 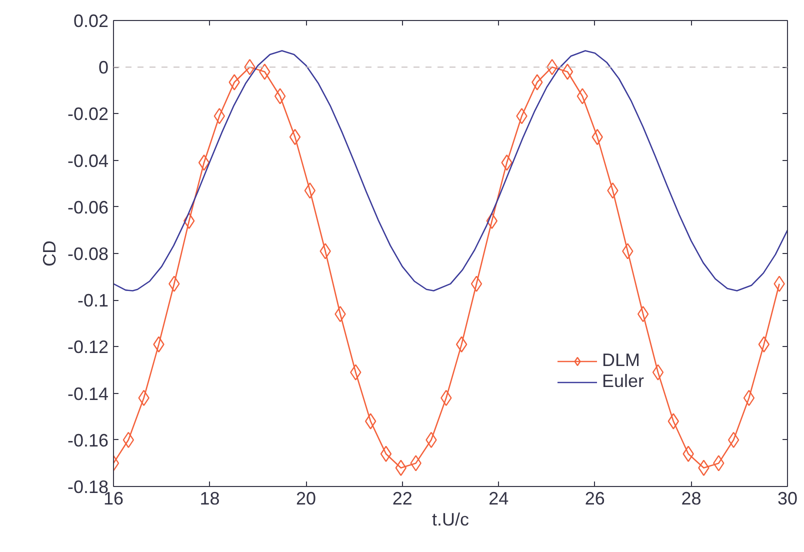 What do you see at coordinates (103, 68) in the screenshot?
I see `y-tick-label: 0` at bounding box center [103, 68].